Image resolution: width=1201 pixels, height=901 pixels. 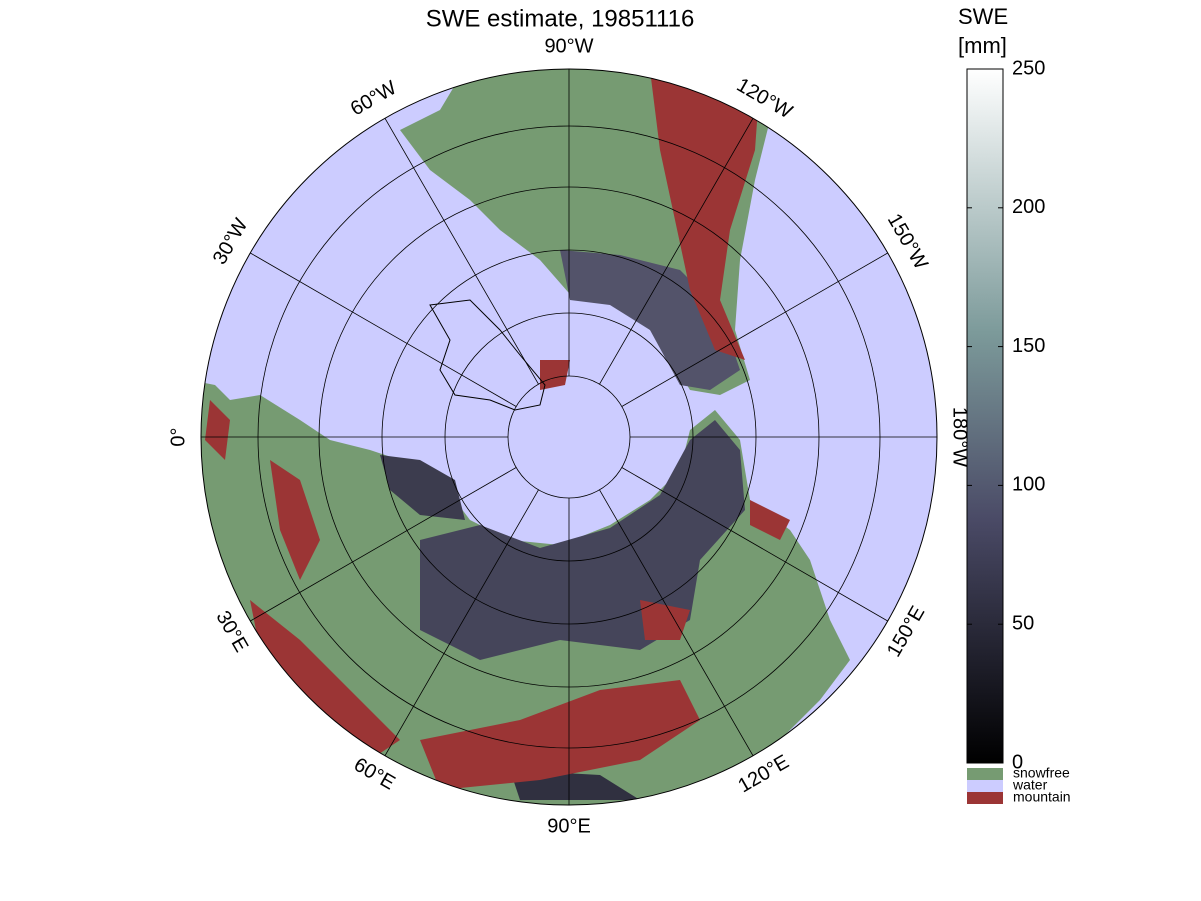 What do you see at coordinates (1030, 785) in the screenshot?
I see `legend-label: water` at bounding box center [1030, 785].